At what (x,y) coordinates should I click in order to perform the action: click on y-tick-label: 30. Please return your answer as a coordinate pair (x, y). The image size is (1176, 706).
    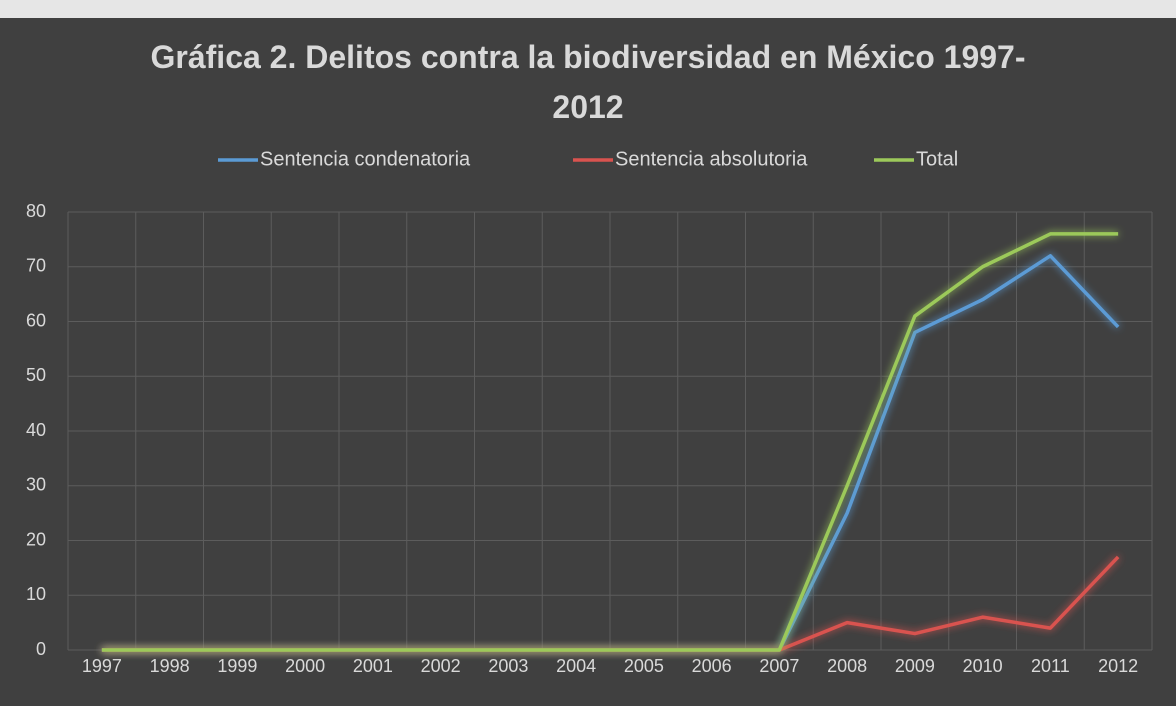
    Looking at the image, I should click on (36, 485).